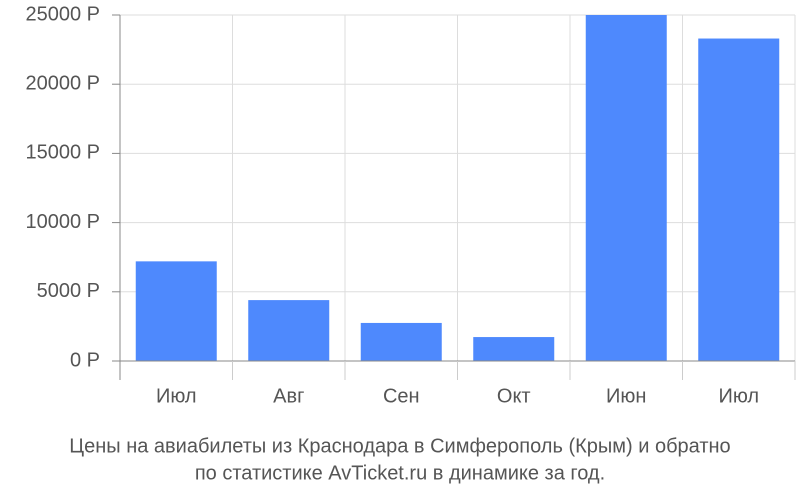  I want to click on y-tick-label: 5000 Р, so click(68, 291).